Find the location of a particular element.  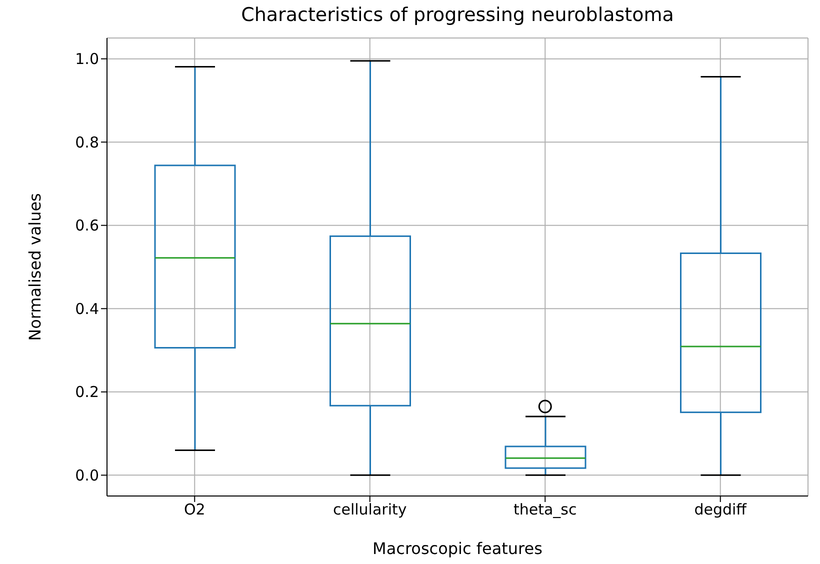

y-tick-label: 1.0 is located at coordinates (87, 59).